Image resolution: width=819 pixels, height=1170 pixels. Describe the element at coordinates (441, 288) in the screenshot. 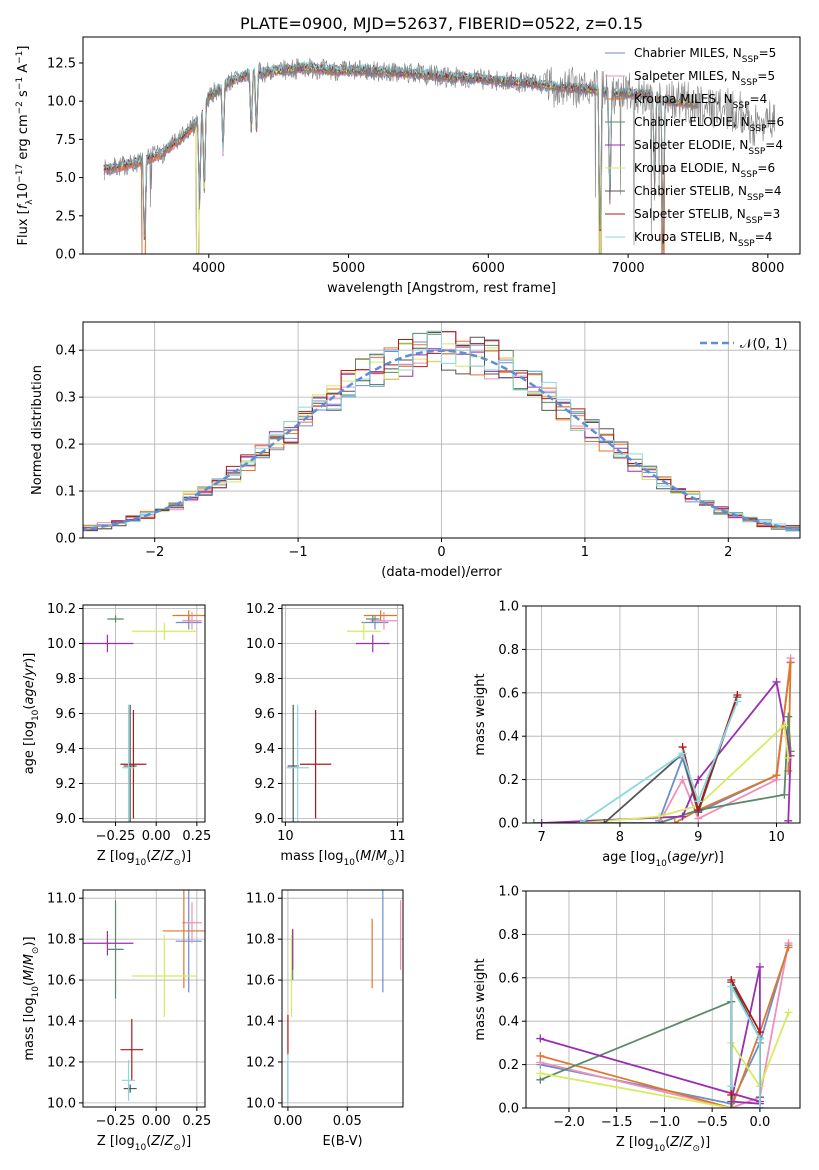

I see `x-axis-label: wavelength [Angstrom, rest frame]` at that location.